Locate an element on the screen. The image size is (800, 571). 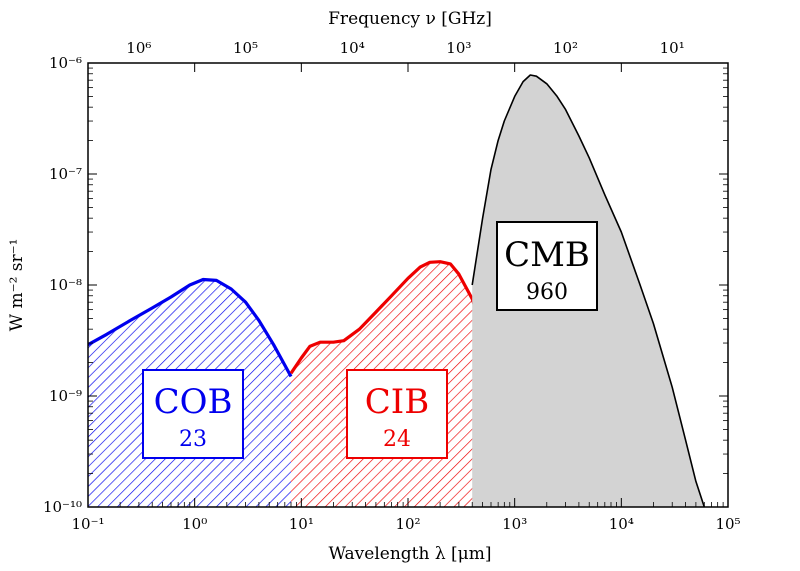
x-tick-label: 10⁵ is located at coordinates (727, 524).